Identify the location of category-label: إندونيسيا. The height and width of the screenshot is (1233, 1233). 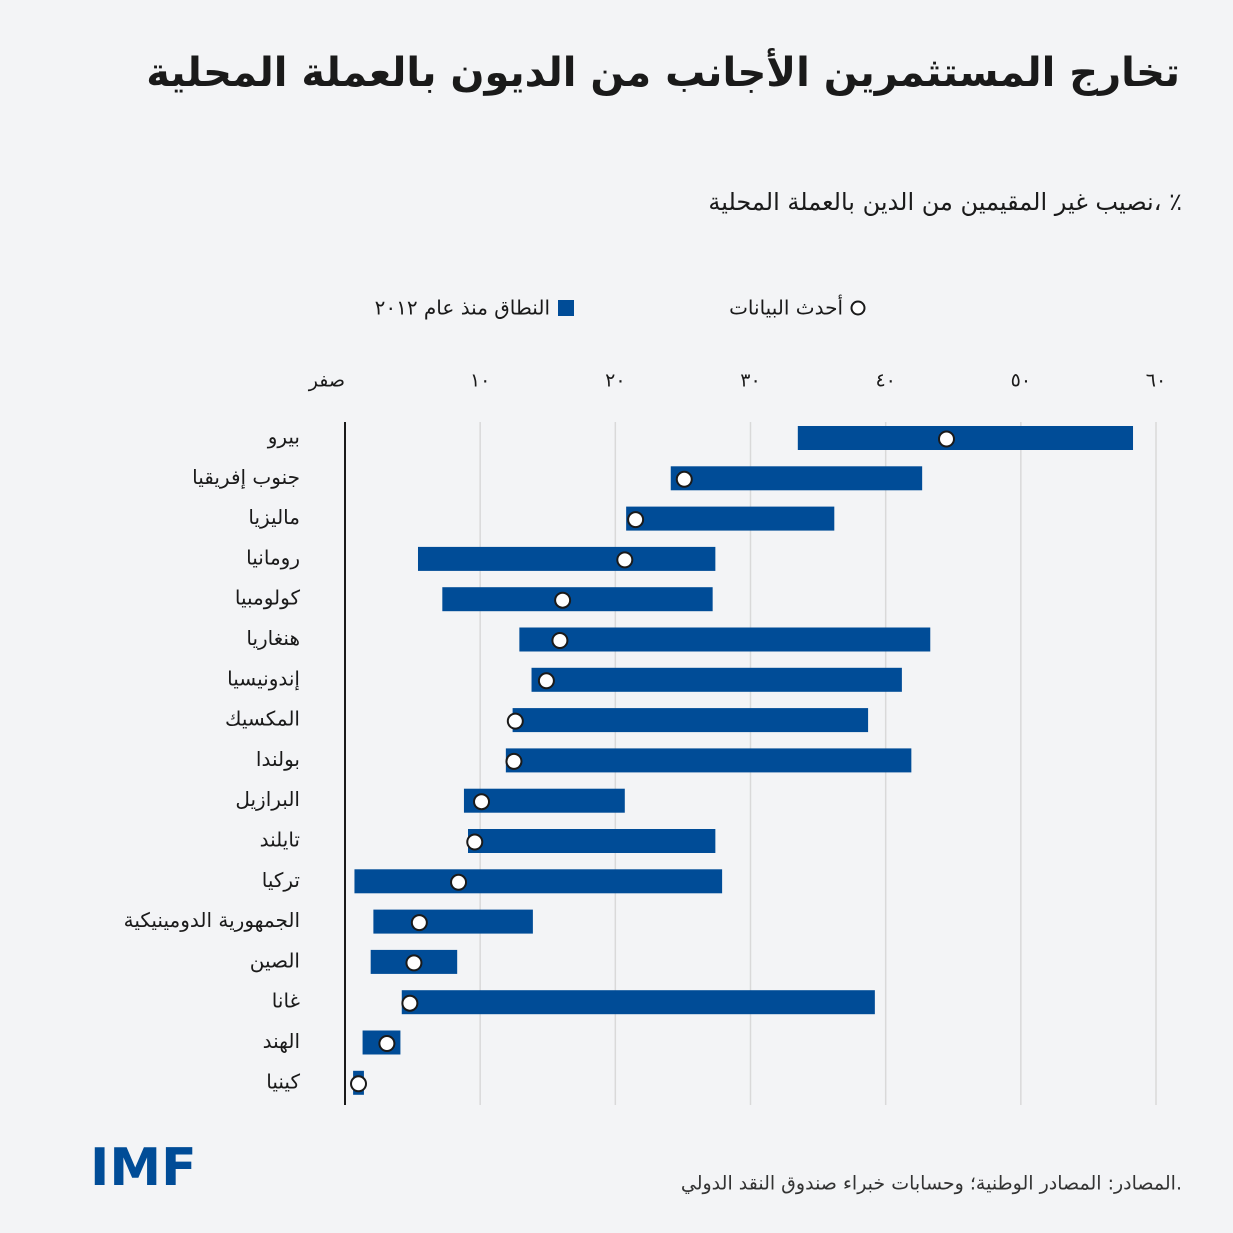
(263, 678).